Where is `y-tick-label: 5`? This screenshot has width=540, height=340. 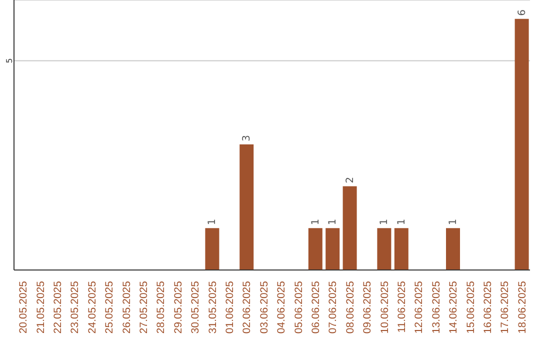
y-tick-label: 5 is located at coordinates (9, 61).